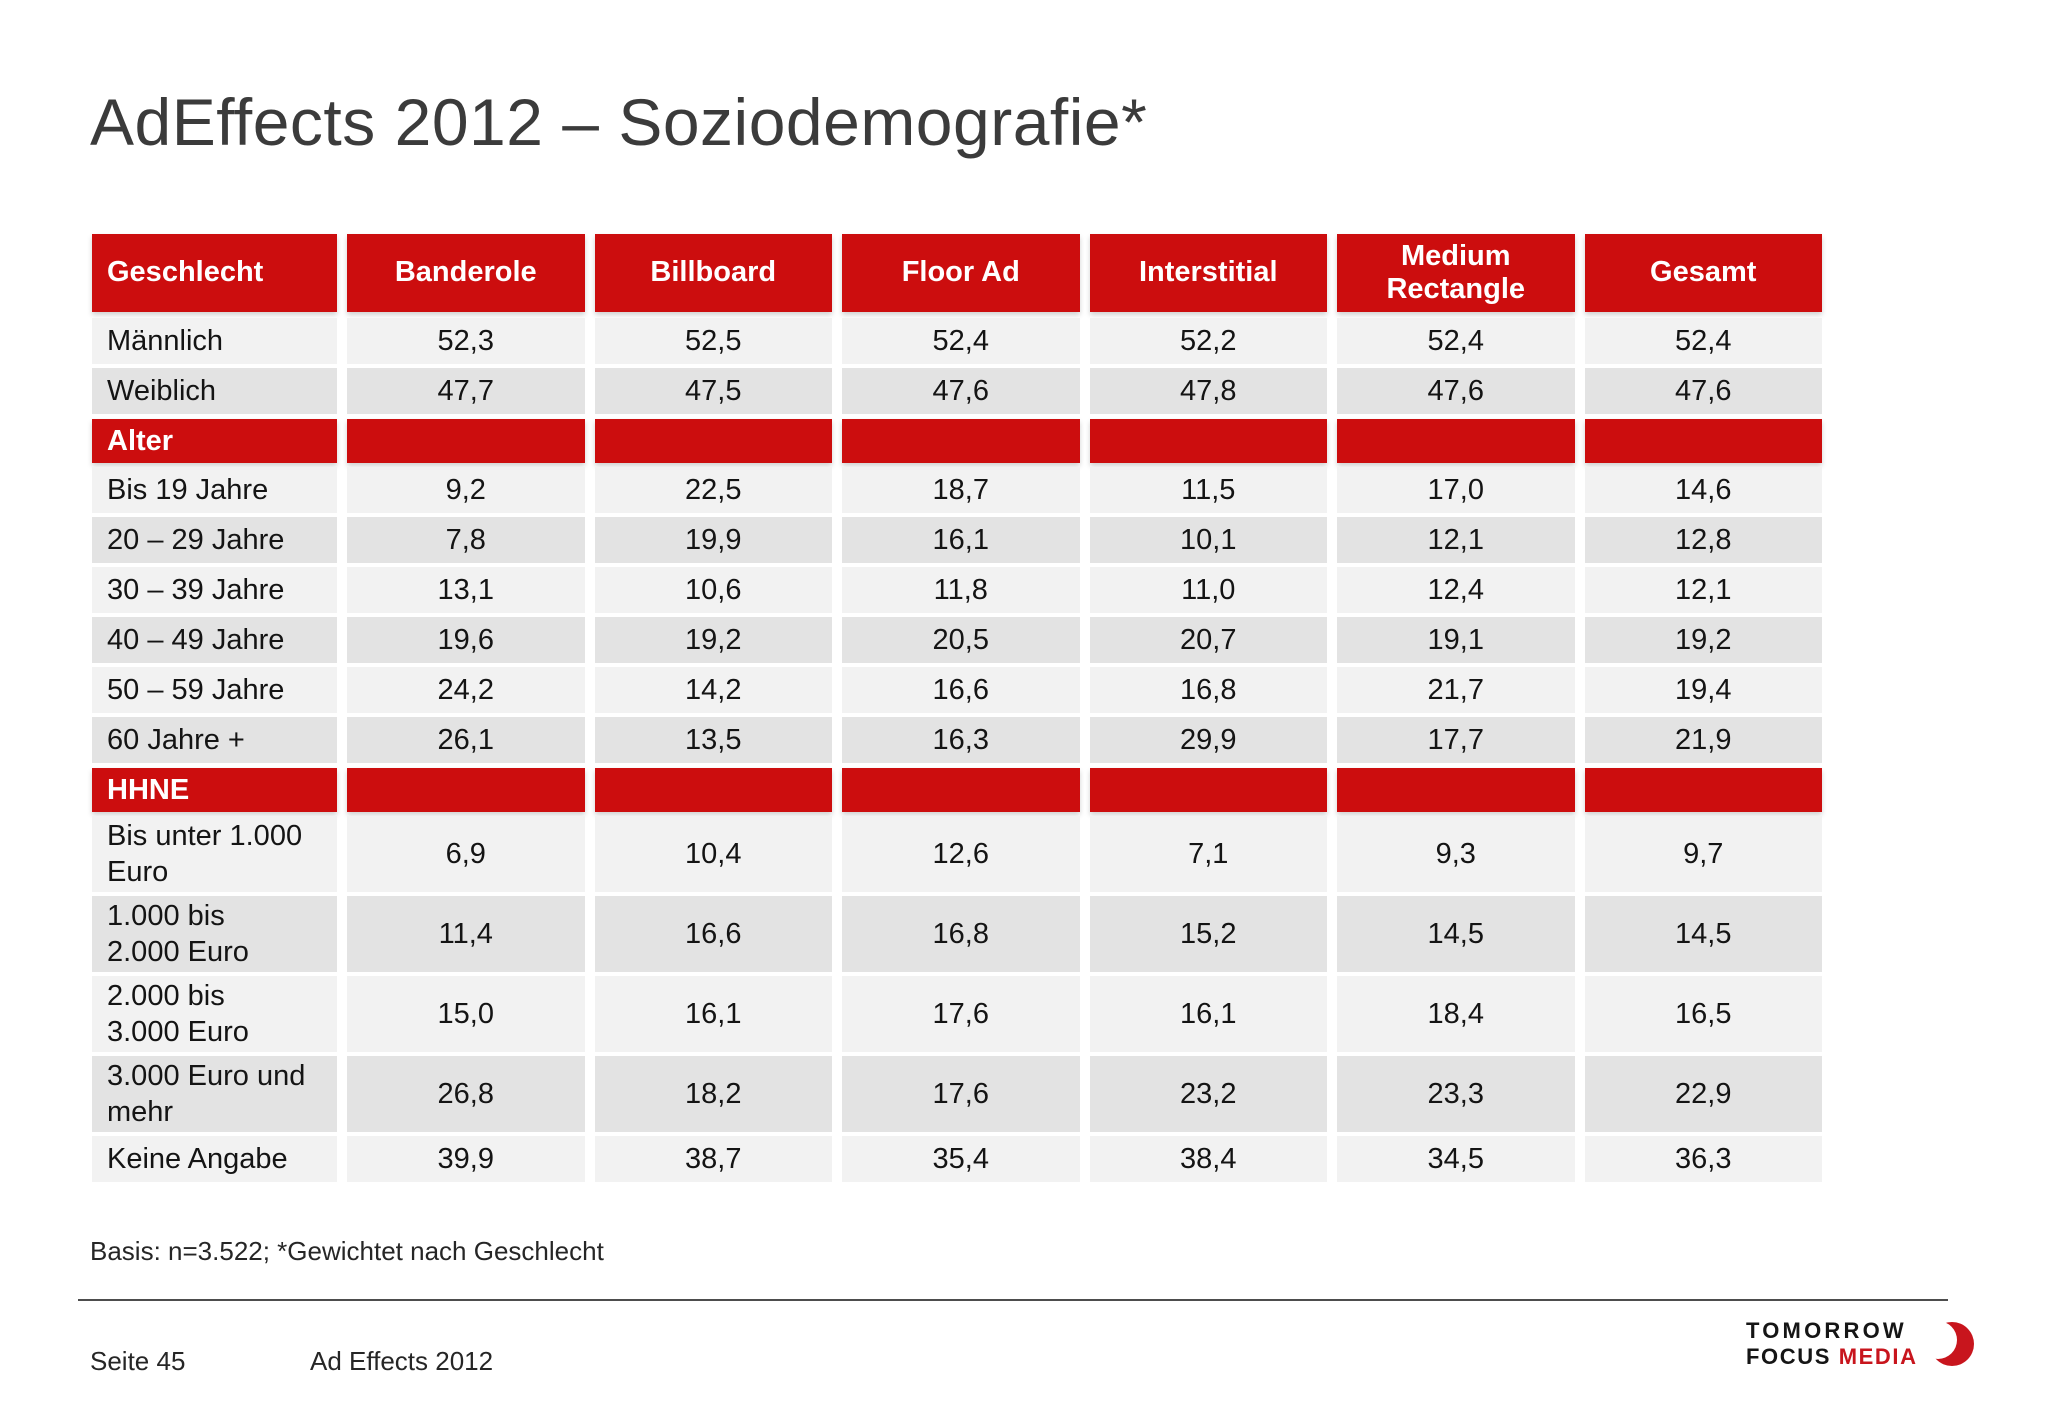 The height and width of the screenshot is (1418, 2048). I want to click on table-row: Keine Angabe 39,9 38,7 35,4 38,4 34,5 36,3, so click(957, 1159).